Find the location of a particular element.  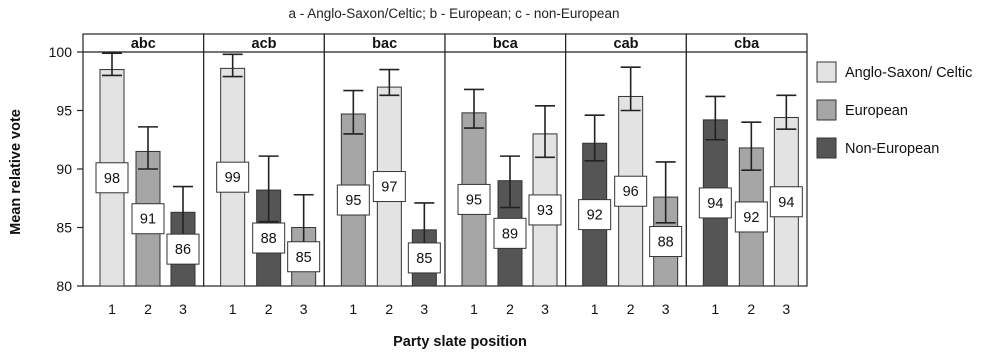

data-label: 89 is located at coordinates (510, 234).